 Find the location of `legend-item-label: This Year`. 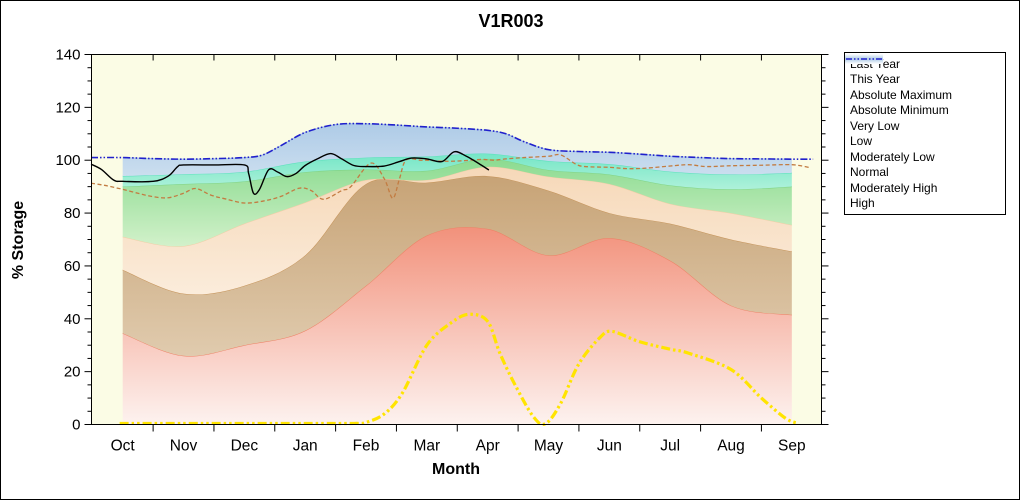

legend-item-label: This Year is located at coordinates (875, 79).